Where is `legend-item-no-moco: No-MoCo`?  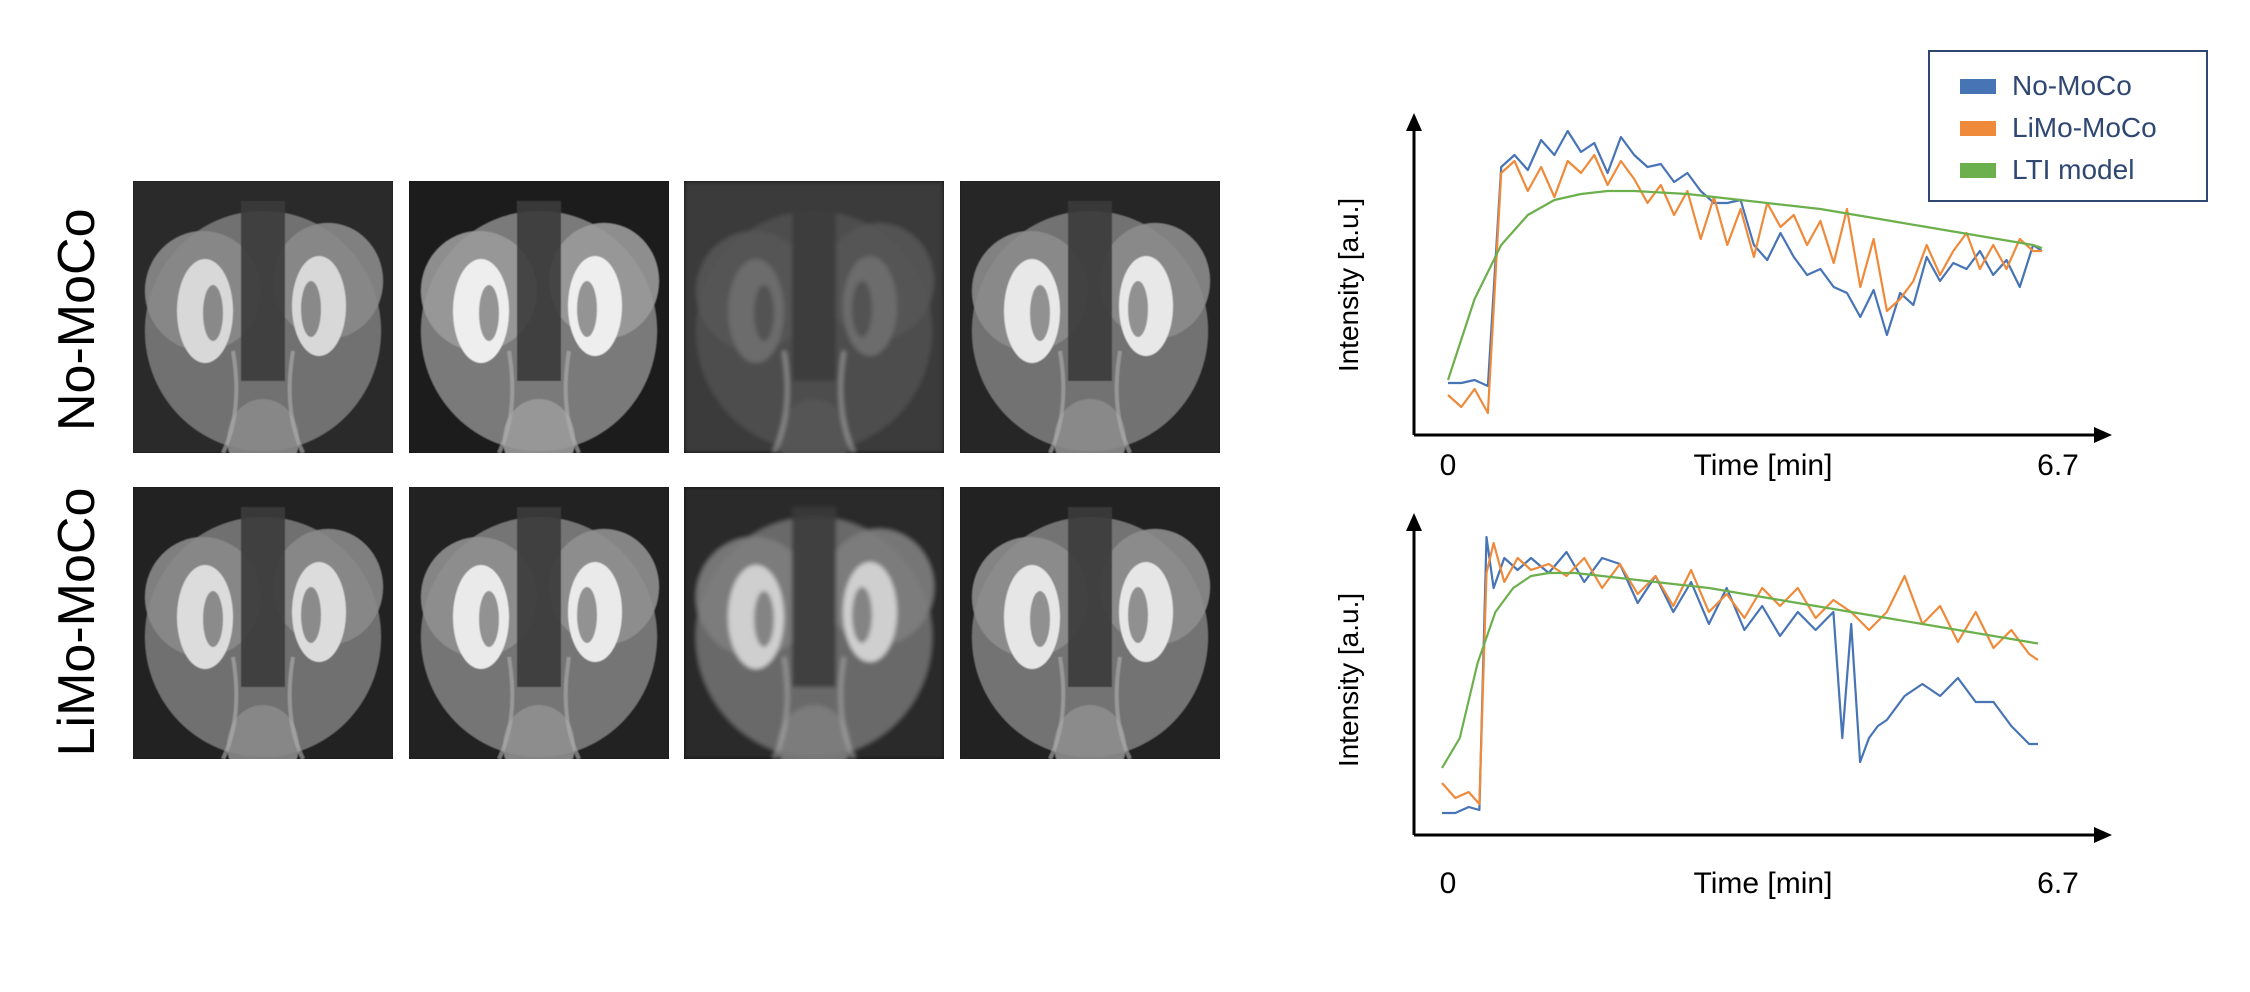 legend-item-no-moco: No-MoCo is located at coordinates (2046, 86).